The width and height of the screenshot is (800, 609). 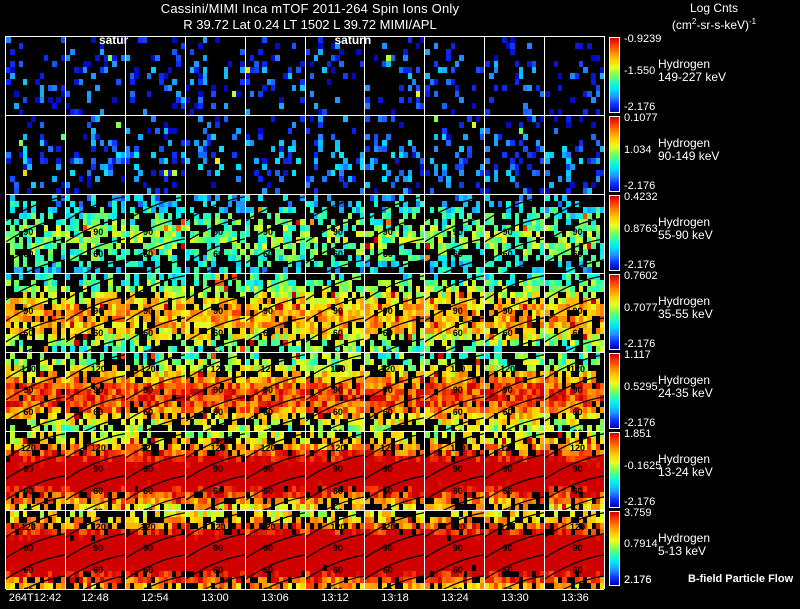 I want to click on contour-label: 60, so click(x=148, y=411).